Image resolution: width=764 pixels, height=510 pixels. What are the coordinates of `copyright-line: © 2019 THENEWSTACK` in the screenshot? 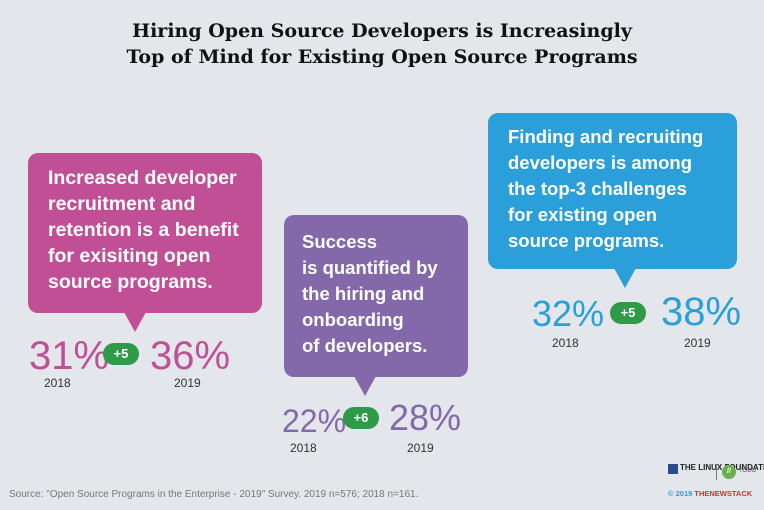 It's located at (710, 493).